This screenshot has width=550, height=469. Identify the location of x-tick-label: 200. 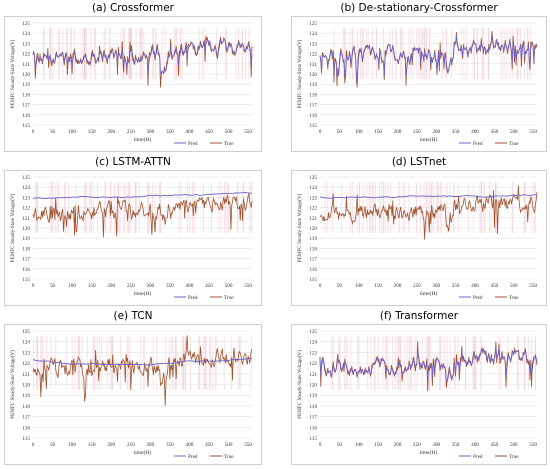
(398, 132).